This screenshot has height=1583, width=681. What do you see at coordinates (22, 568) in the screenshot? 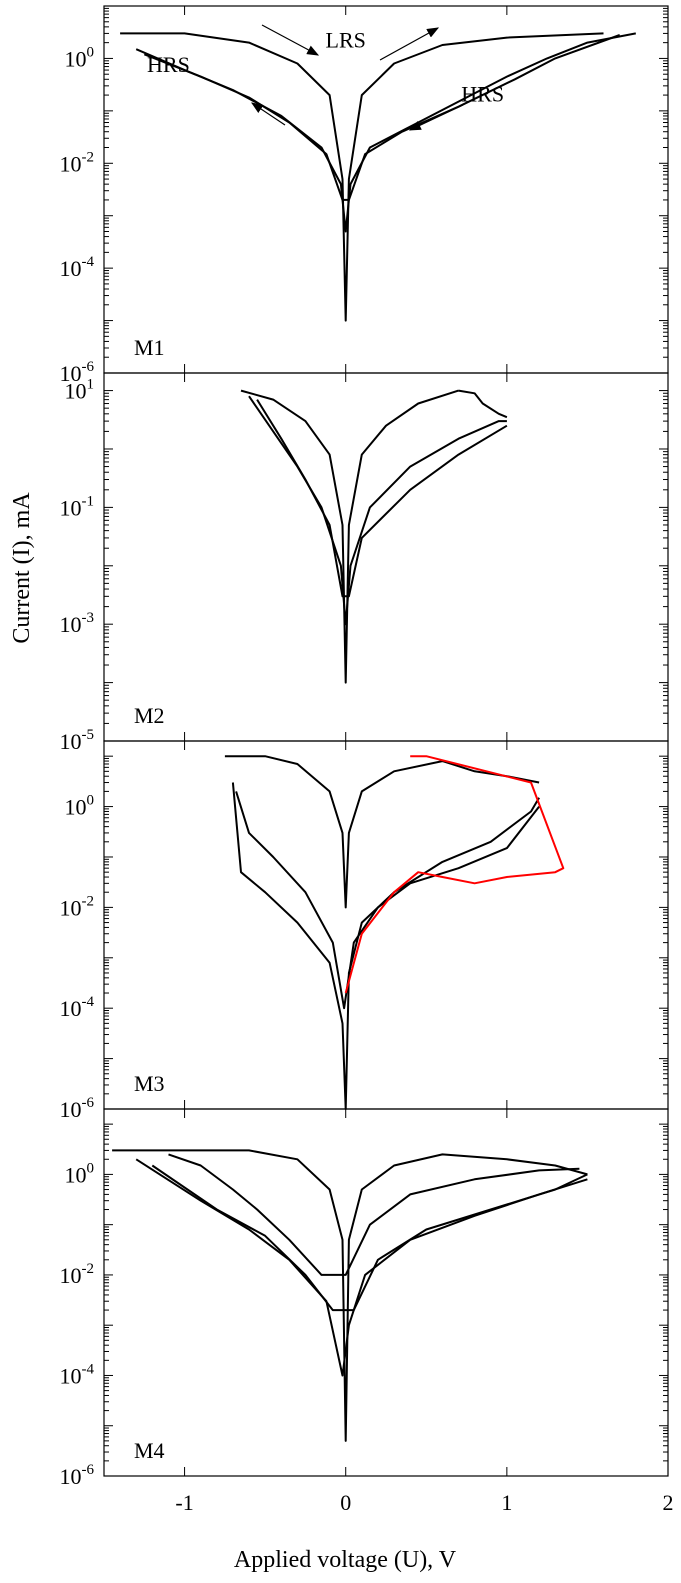
I see `y-axis-title: Current (I), mA` at bounding box center [22, 568].